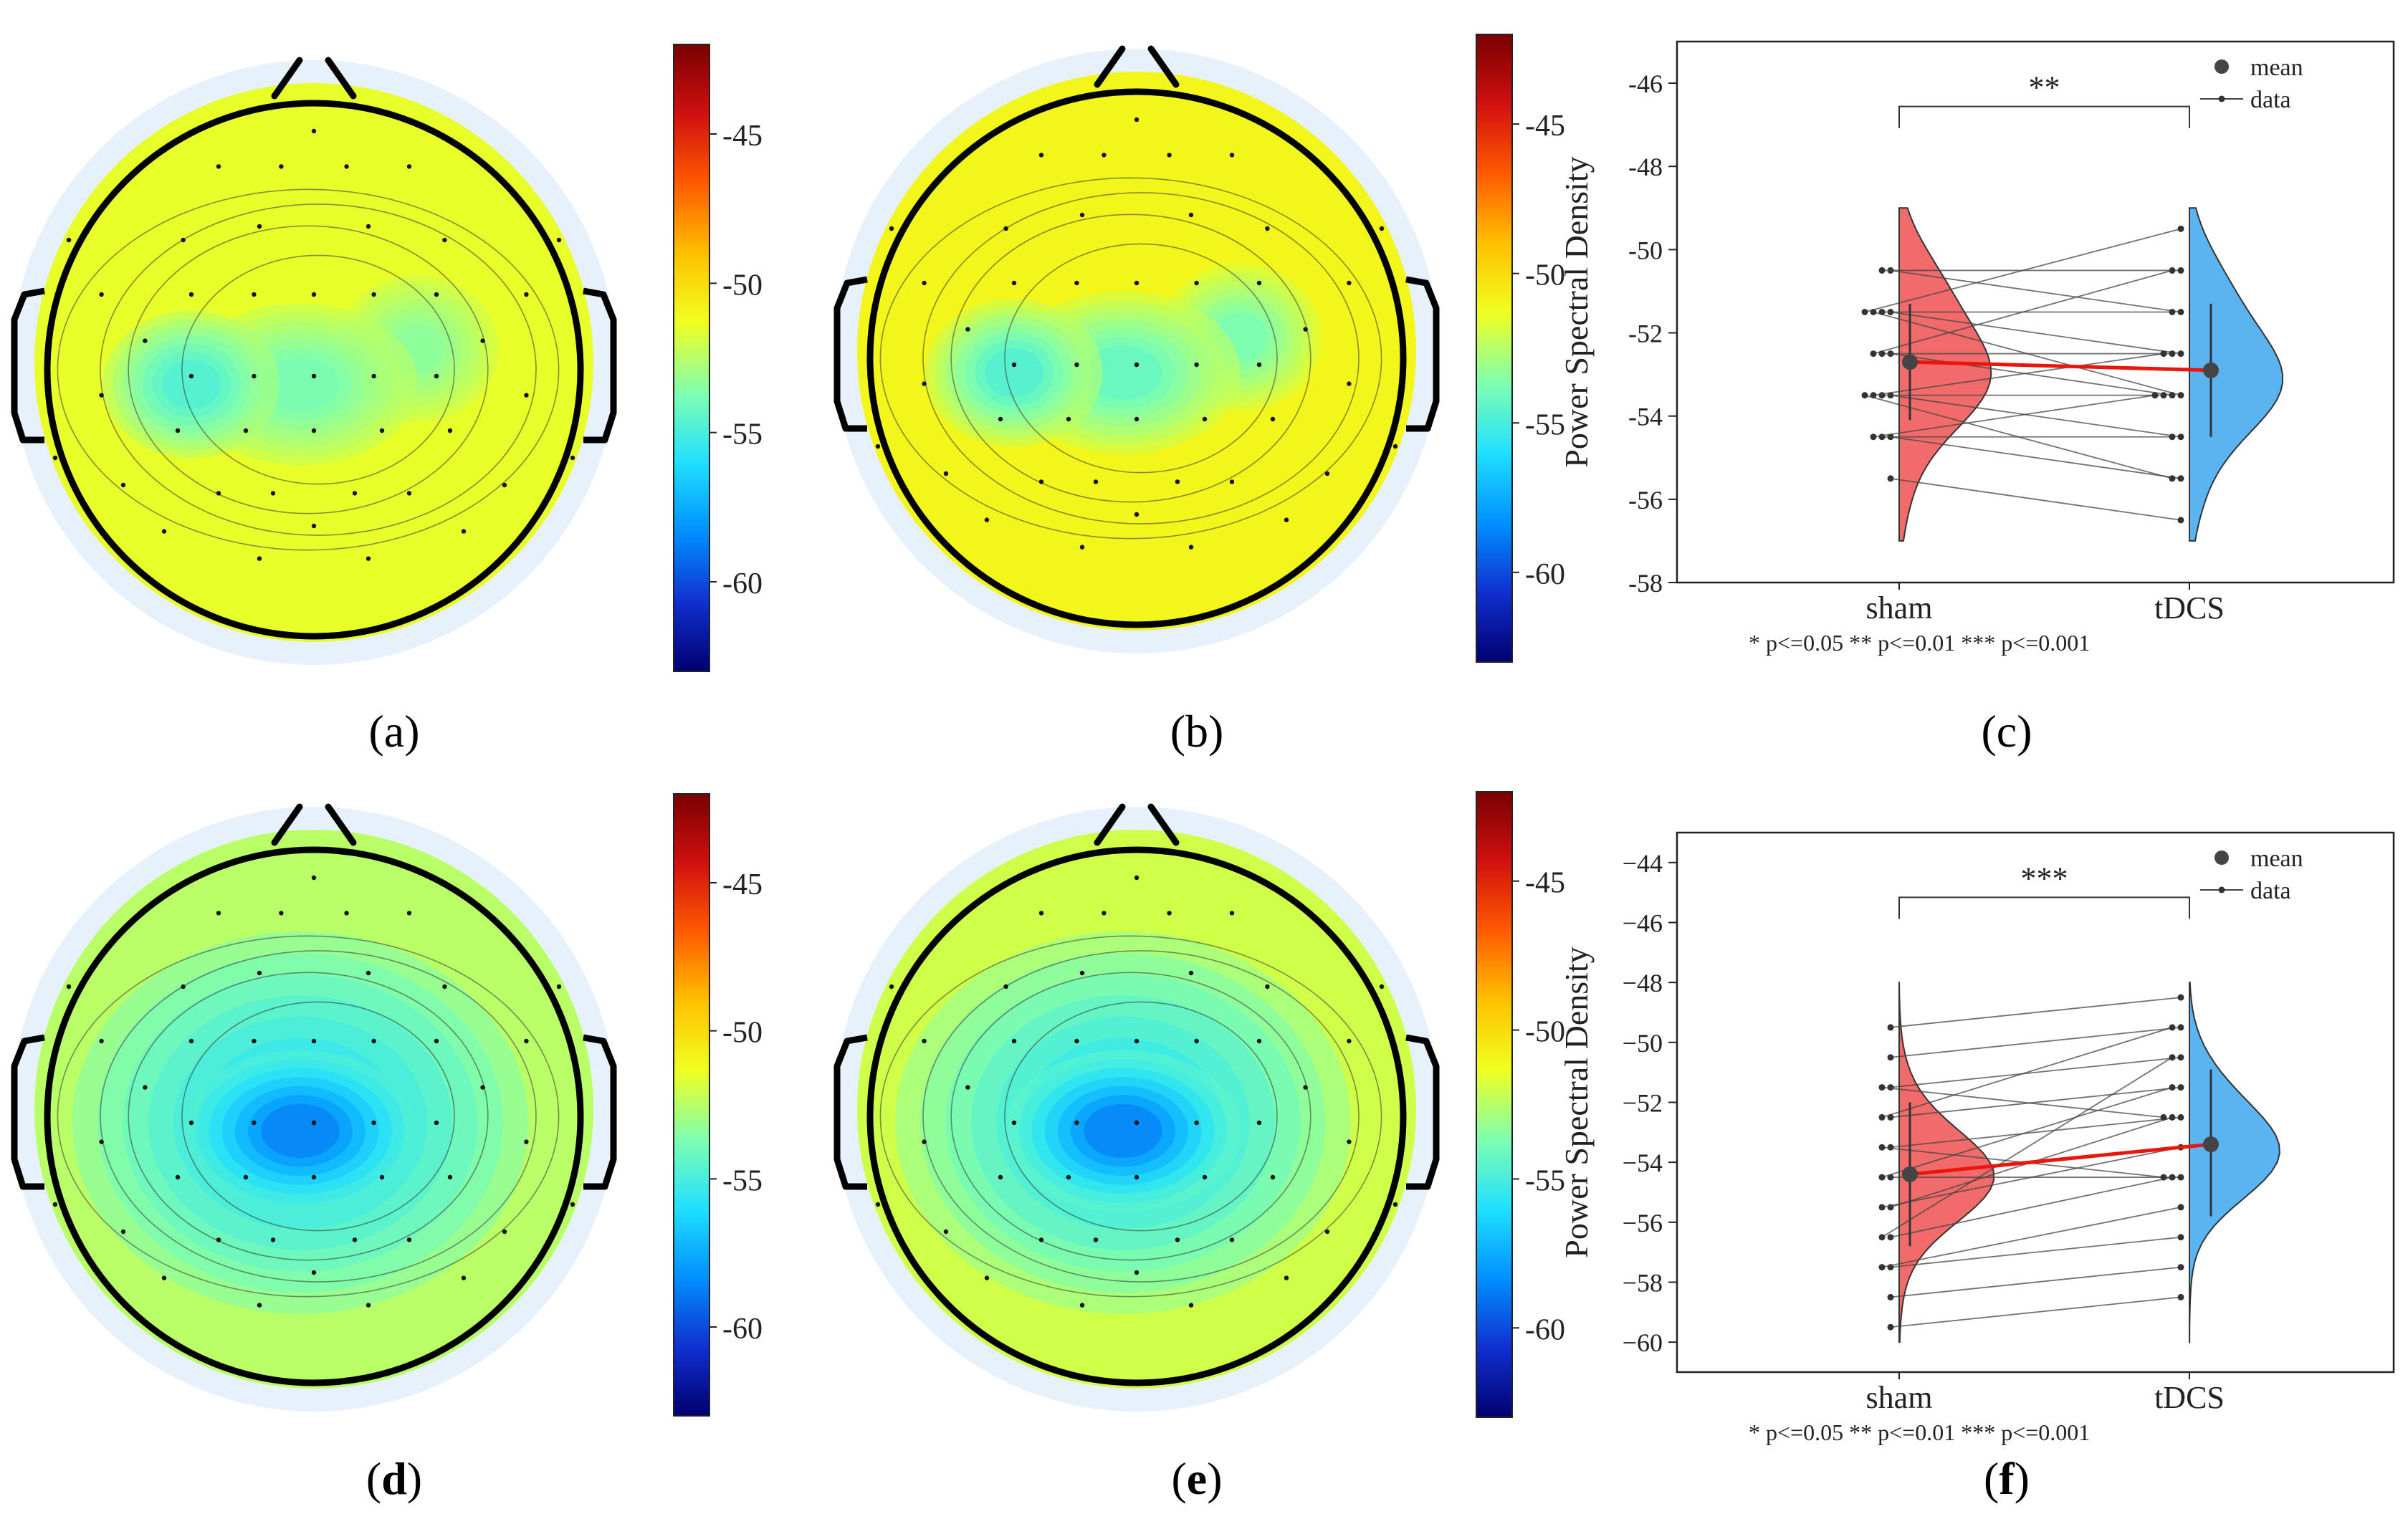  What do you see at coordinates (1919, 1432) in the screenshot?
I see `significance-footnote: * p<=0.05 ** p<=0.01 *** p<=0.001` at bounding box center [1919, 1432].